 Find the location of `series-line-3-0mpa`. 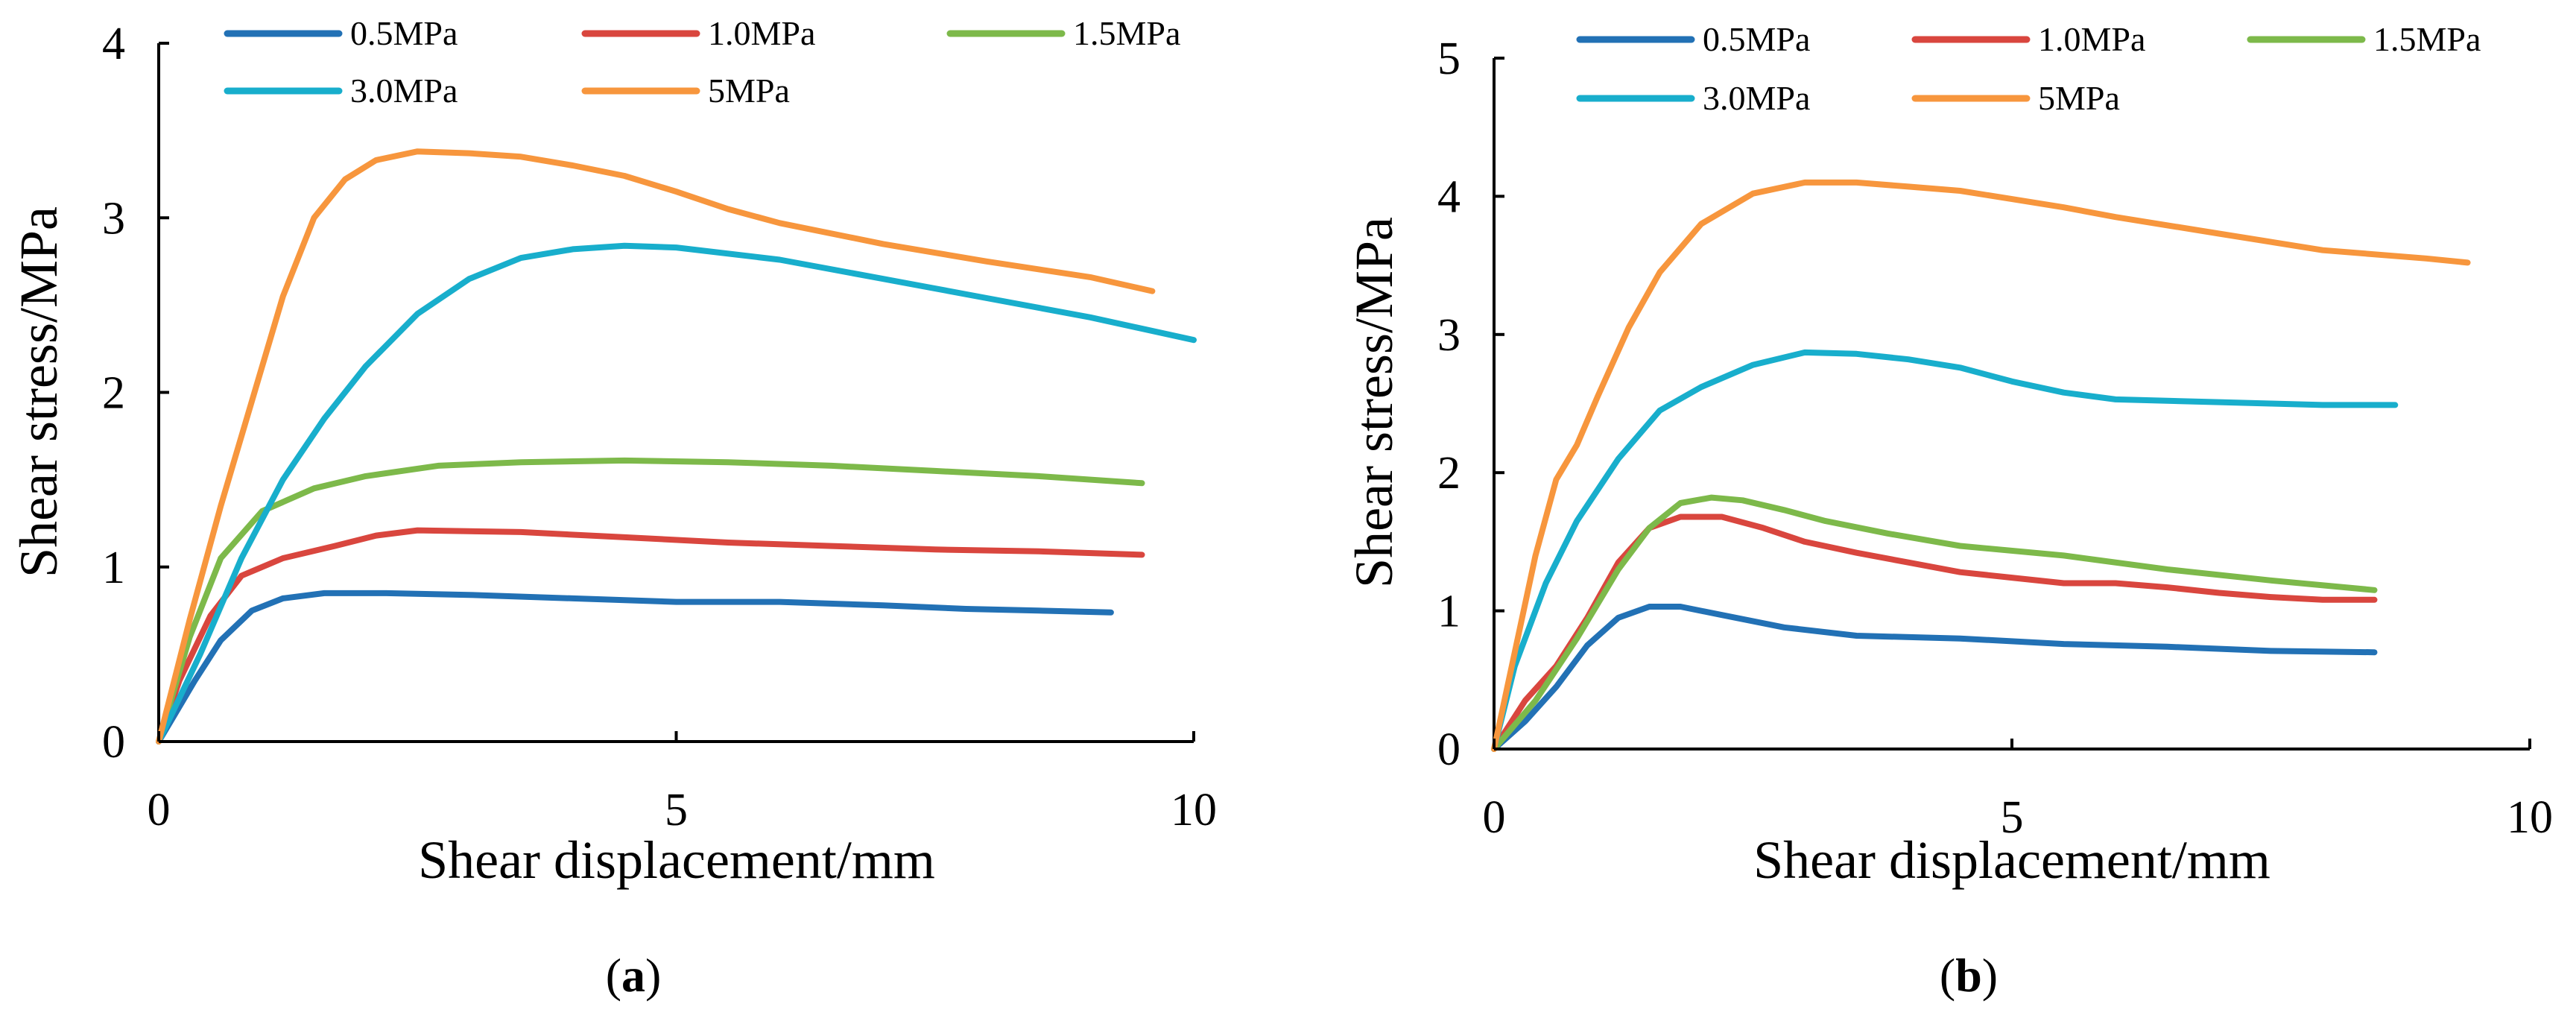

series-line-3-0mpa is located at coordinates (1945, 550).